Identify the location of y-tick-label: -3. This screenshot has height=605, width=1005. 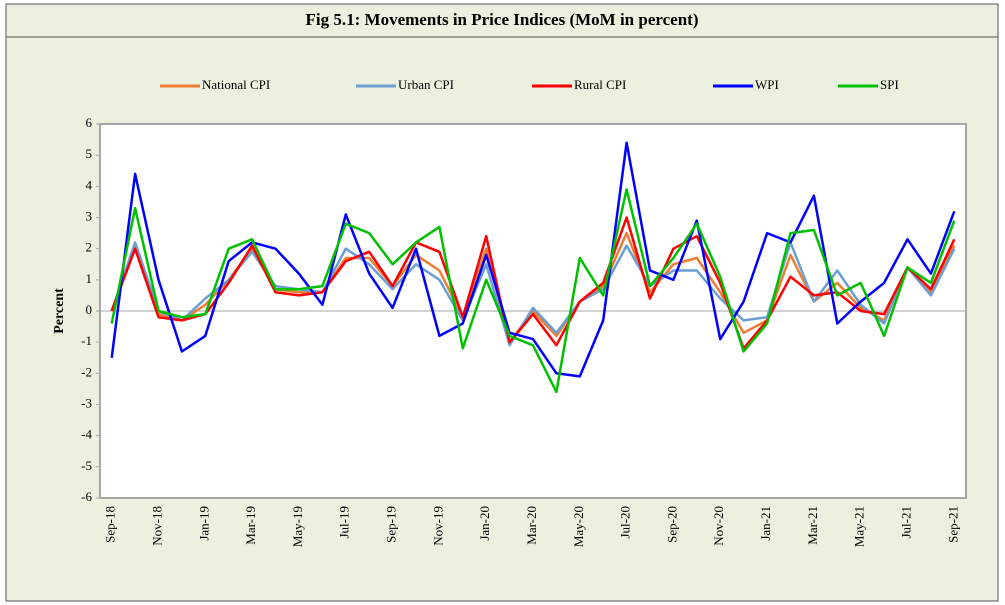
(86, 402).